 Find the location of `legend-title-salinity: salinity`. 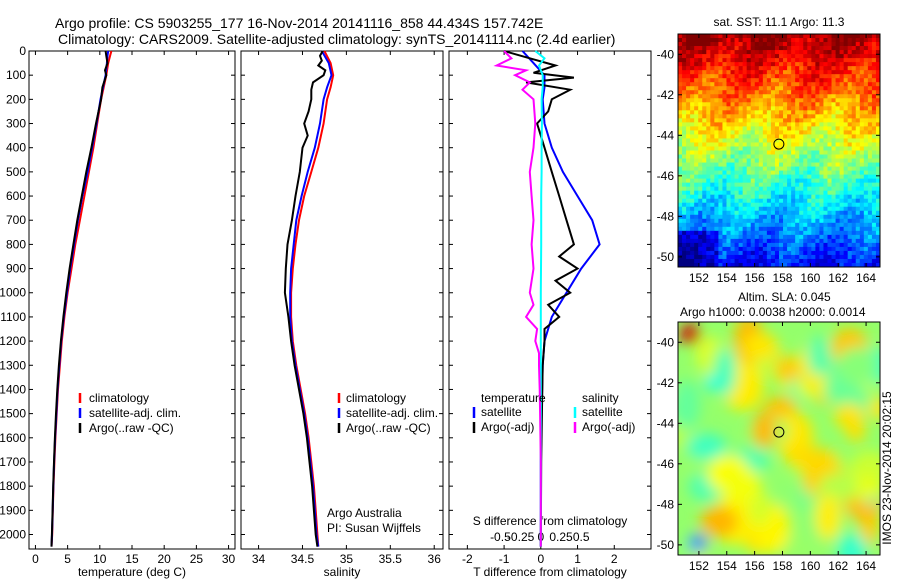

legend-title-salinity: salinity is located at coordinates (600, 398).